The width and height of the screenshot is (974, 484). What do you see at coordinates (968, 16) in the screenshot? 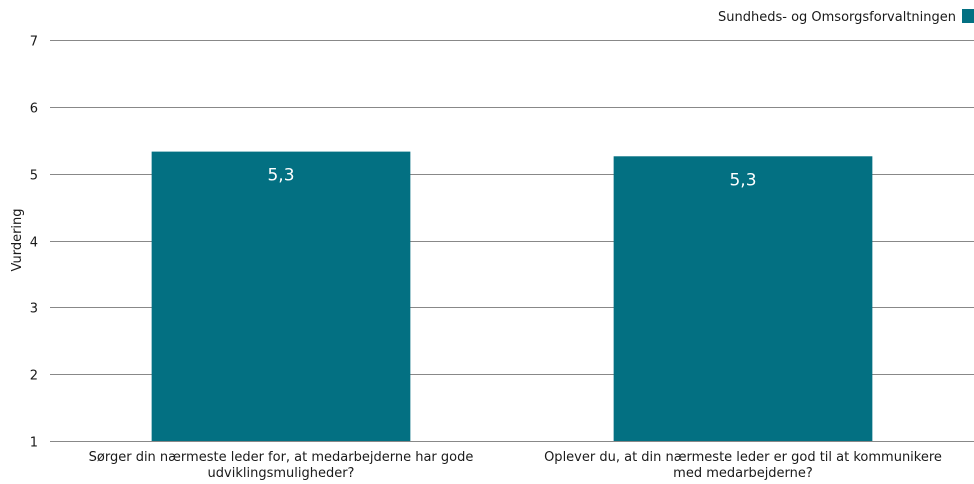
I see `legend-swatch` at bounding box center [968, 16].